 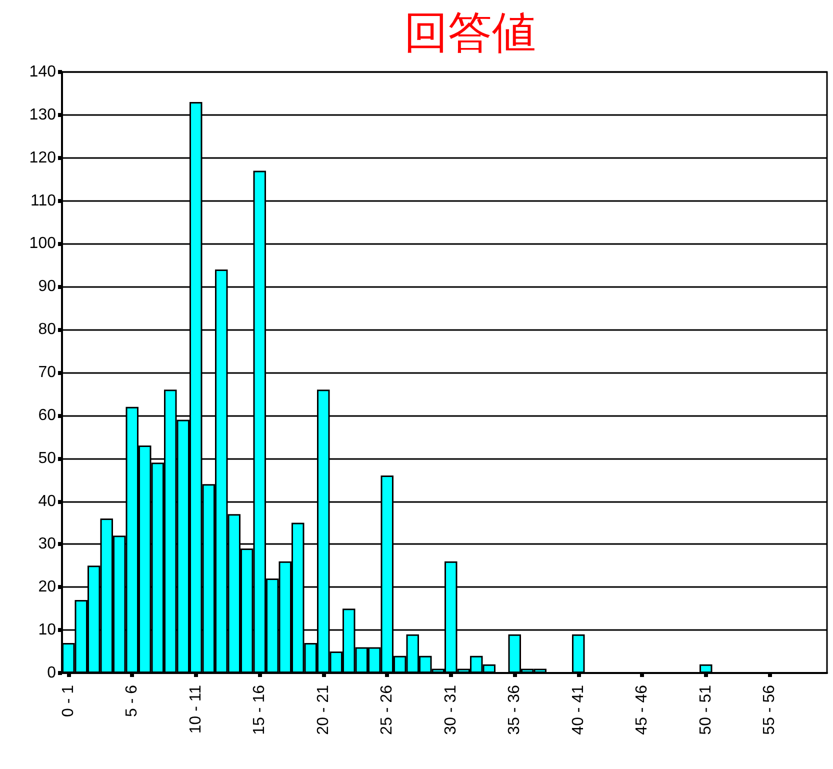 I want to click on y-tick-label: 140, so click(x=42, y=72).